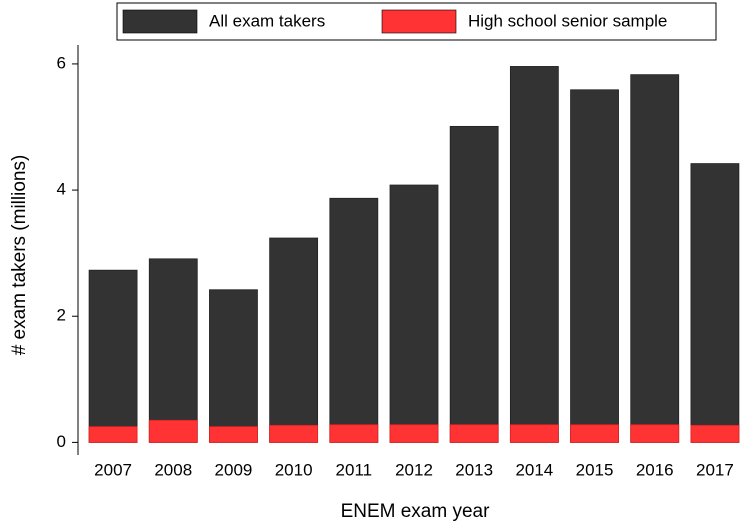 This screenshot has height=527, width=748. Describe the element at coordinates (267, 20) in the screenshot. I see `legend-label: All exam takers` at that location.